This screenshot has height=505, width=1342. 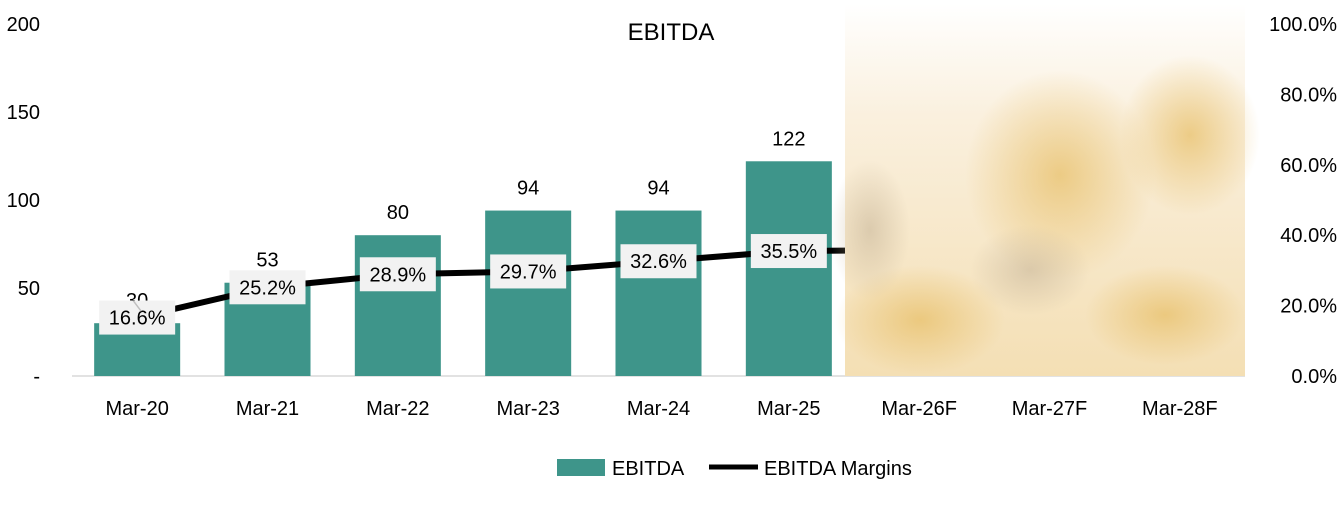 I want to click on right-axis-tick-label: 20.0%, so click(x=1308, y=307).